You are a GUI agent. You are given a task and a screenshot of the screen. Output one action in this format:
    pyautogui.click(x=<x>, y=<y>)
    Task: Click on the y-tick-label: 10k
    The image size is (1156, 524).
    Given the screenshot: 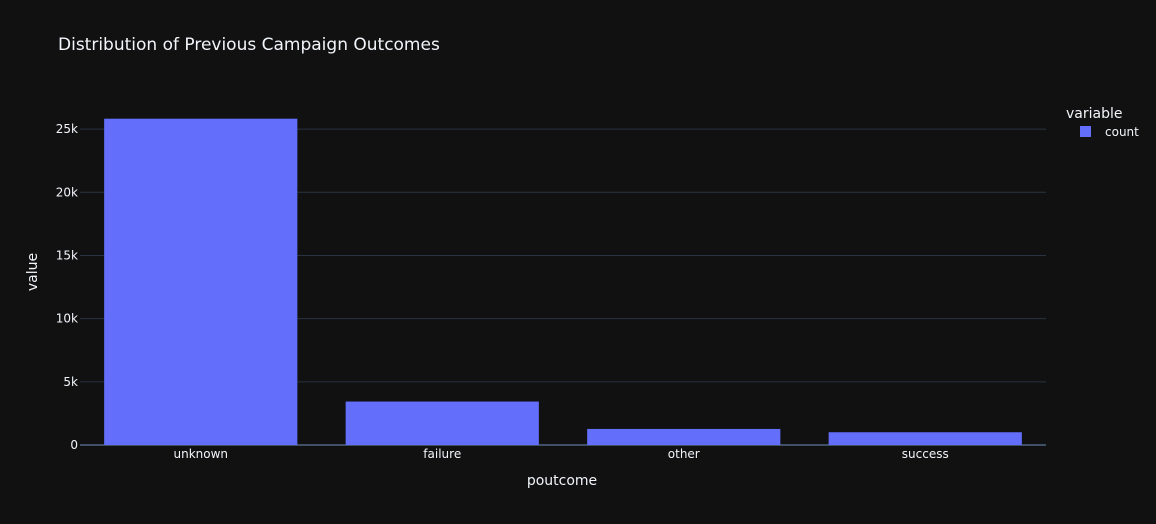 What is the action you would take?
    pyautogui.click(x=67, y=319)
    